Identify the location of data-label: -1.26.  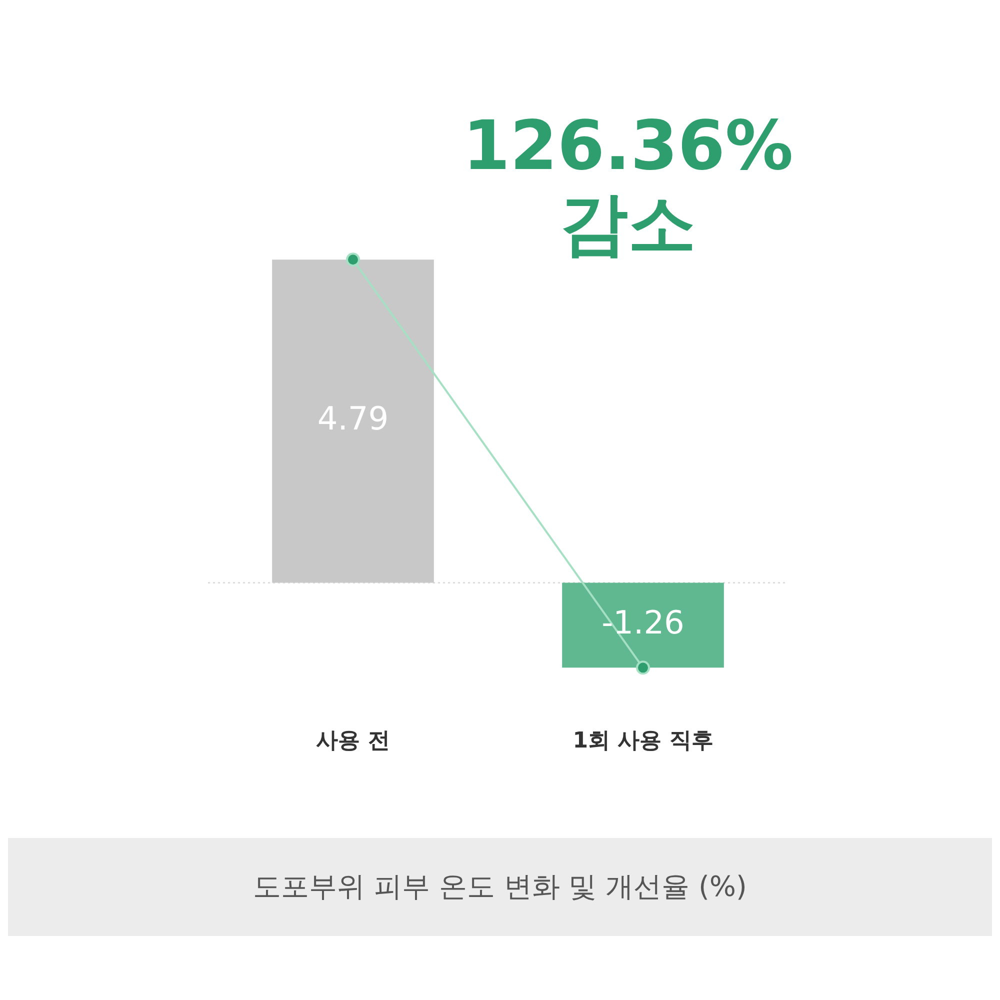
(643, 623).